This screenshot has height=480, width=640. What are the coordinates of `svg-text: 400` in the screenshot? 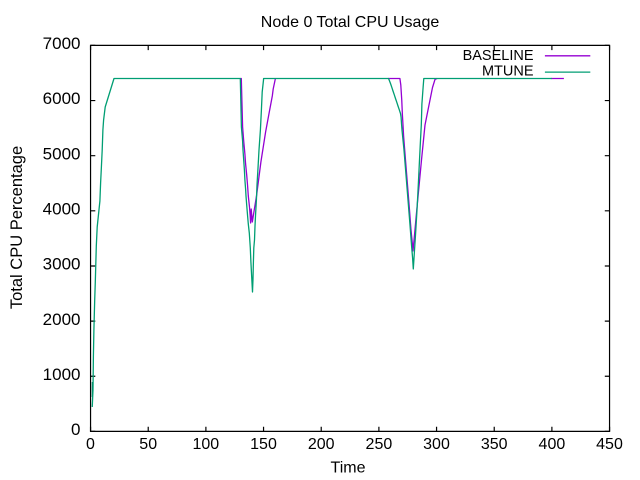 It's located at (552, 444).